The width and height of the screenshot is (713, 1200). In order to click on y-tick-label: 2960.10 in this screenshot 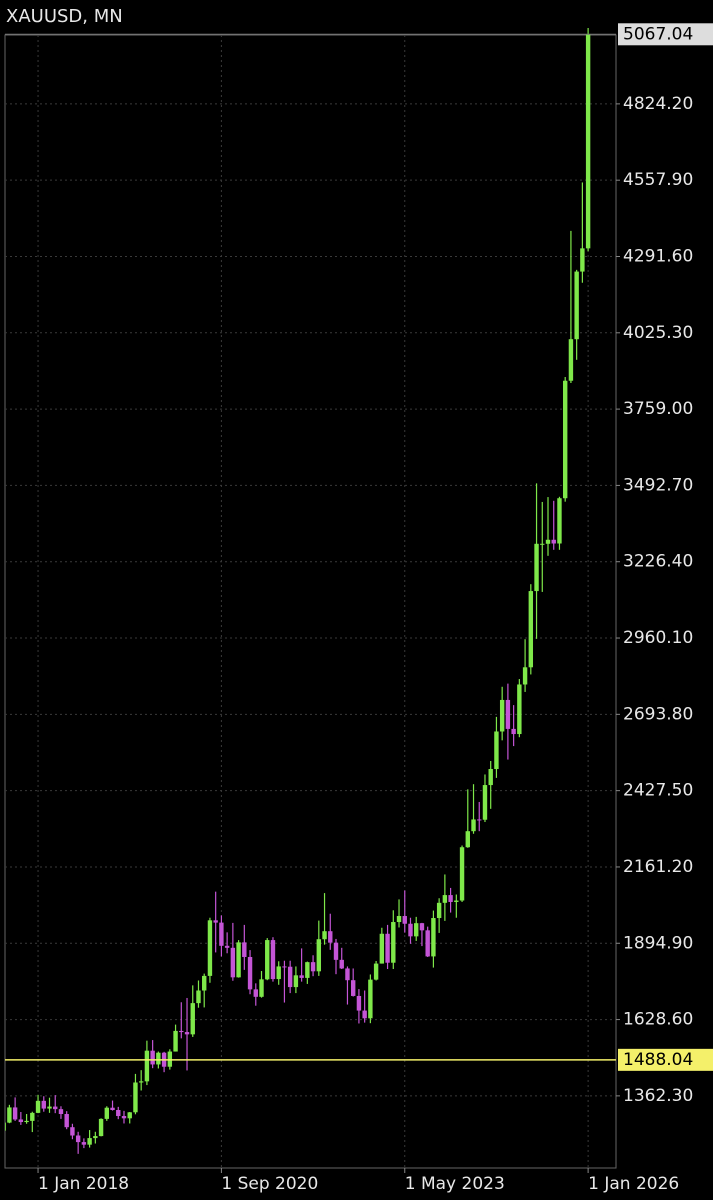, I will do `click(658, 638)`.